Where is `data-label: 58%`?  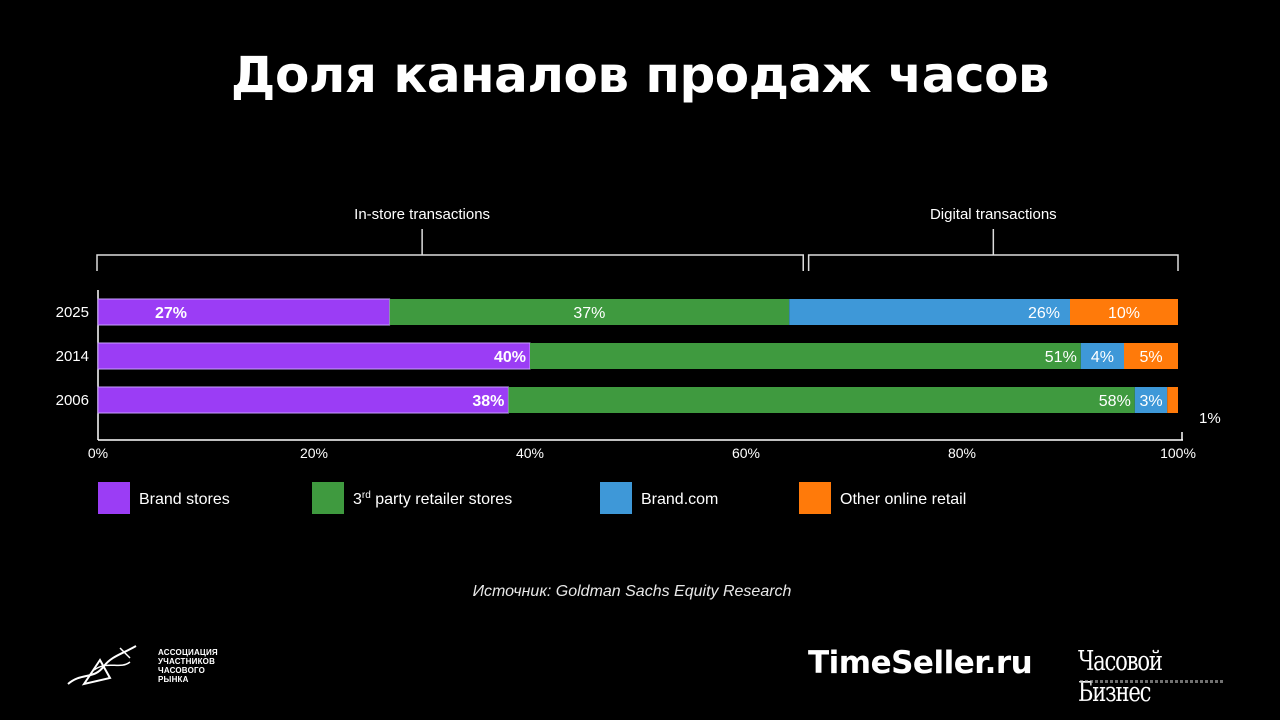 data-label: 58% is located at coordinates (1115, 401).